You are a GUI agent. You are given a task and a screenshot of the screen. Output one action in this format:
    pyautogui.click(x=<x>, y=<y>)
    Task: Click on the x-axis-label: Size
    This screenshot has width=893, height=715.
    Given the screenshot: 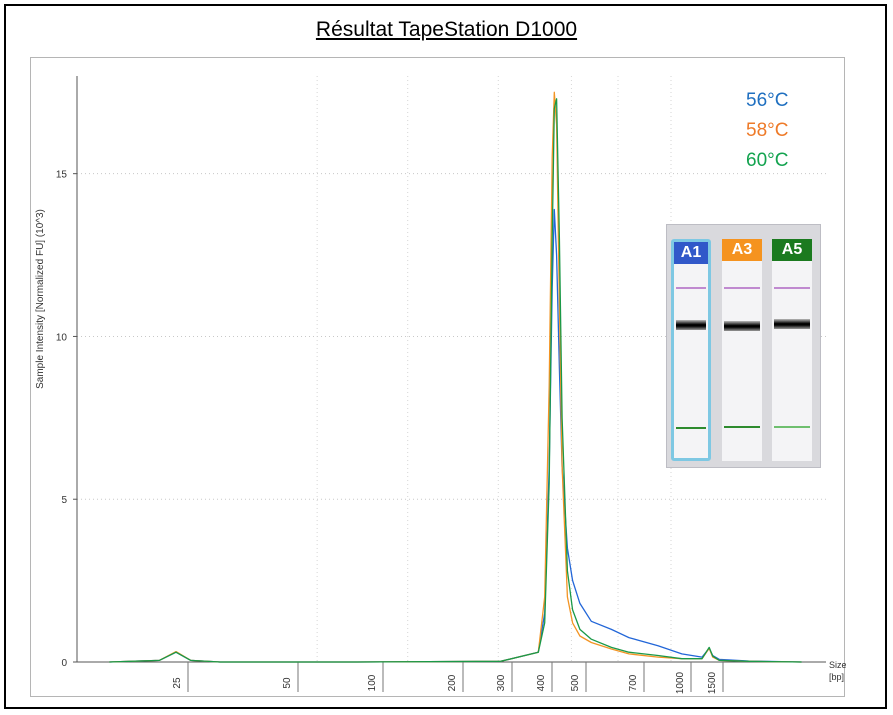 What is the action you would take?
    pyautogui.click(x=837, y=665)
    